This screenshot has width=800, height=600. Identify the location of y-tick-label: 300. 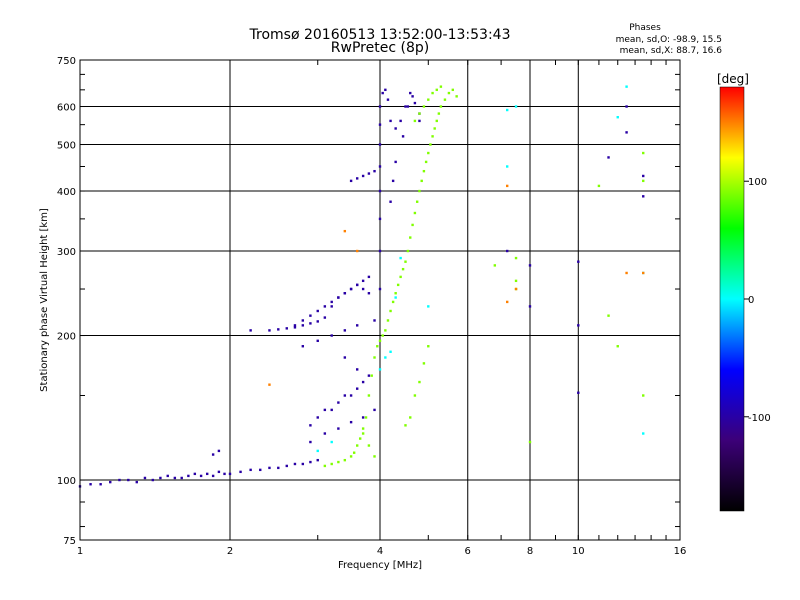
(66, 252).